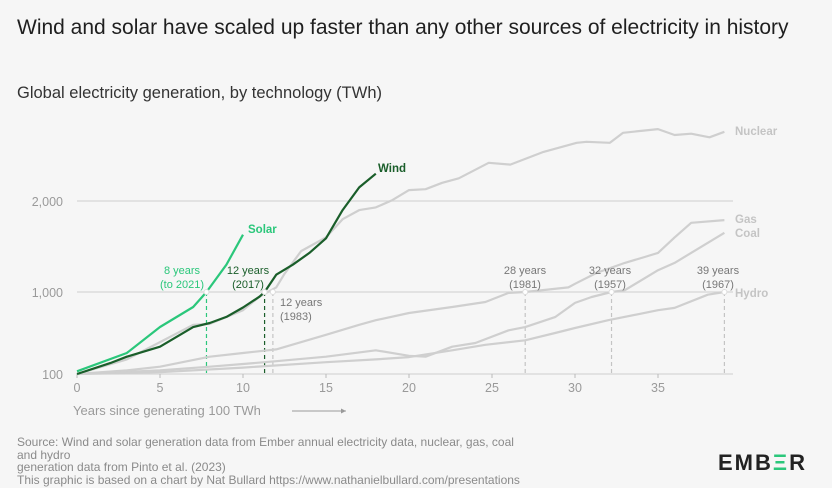 This screenshot has width=832, height=488. Describe the element at coordinates (575, 388) in the screenshot. I see `x-tick-label: 30` at that location.